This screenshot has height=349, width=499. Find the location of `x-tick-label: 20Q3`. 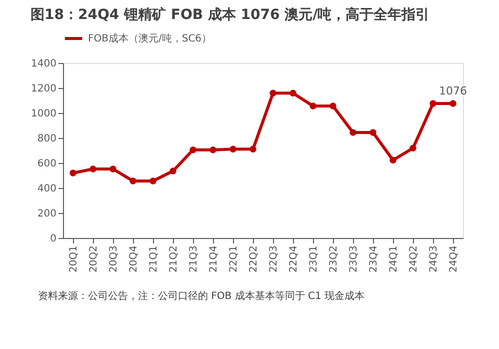

x-tick-label: 20Q3 is located at coordinates (114, 259).